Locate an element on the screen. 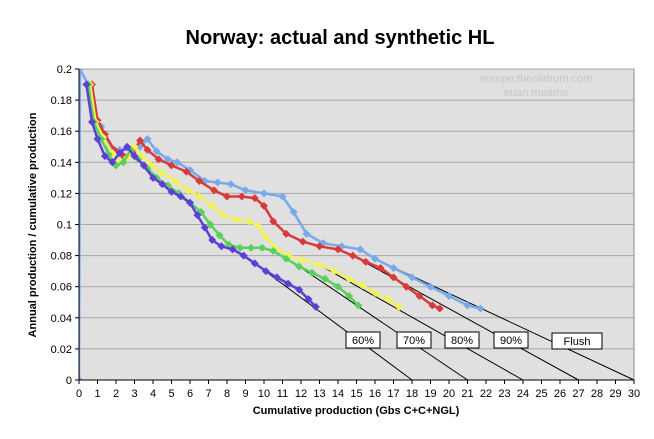 Image resolution: width=654 pixels, height=439 pixels. y-tick-label: 0.18 is located at coordinates (61, 101).